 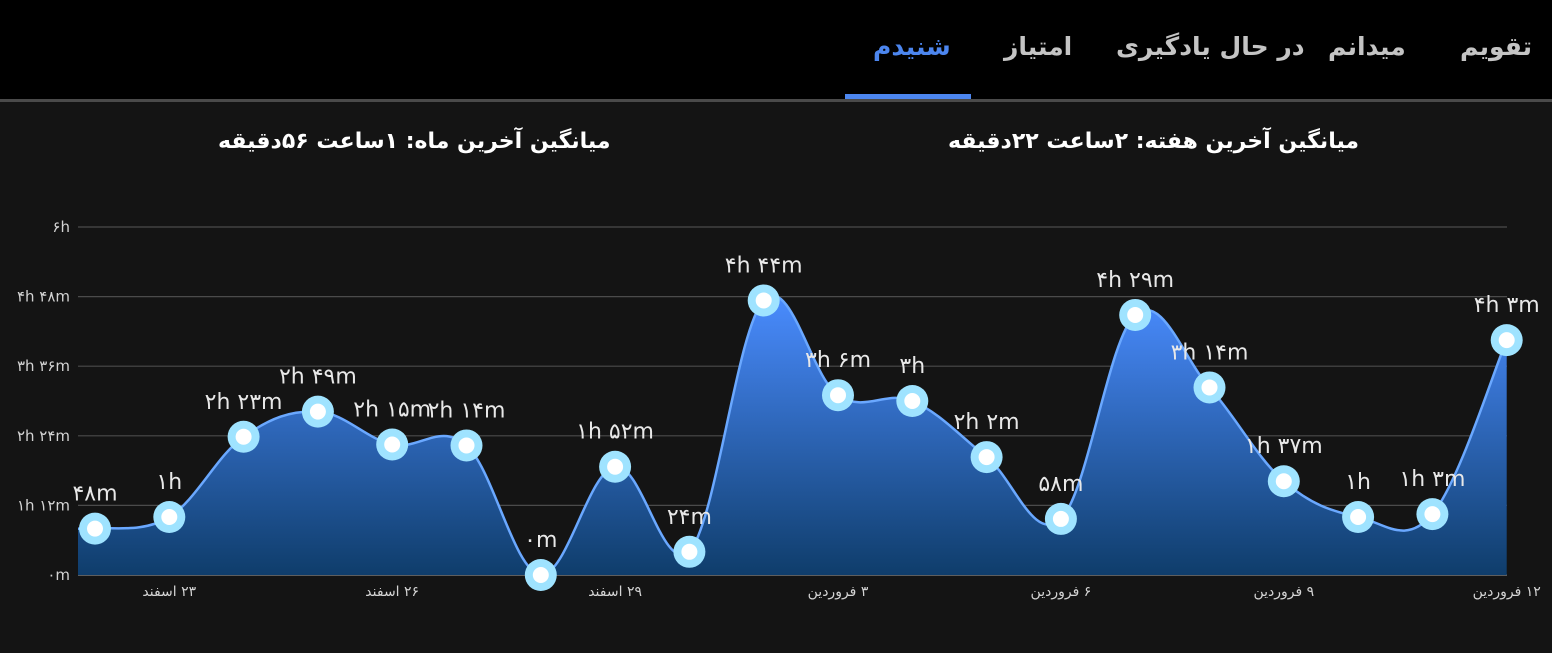 I want to click on data-label: ۰m, so click(x=540, y=540).